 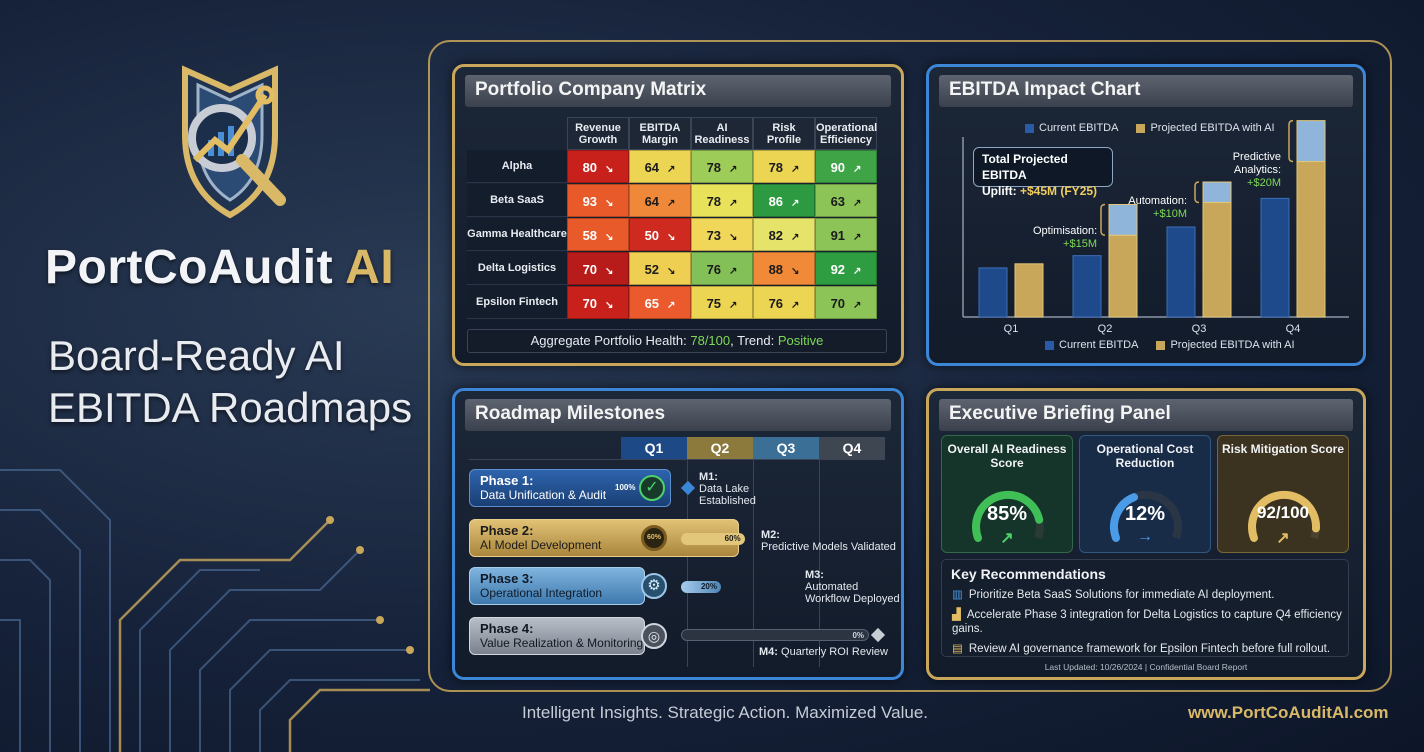 What do you see at coordinates (1079, 128) in the screenshot?
I see `legend-current: Current EBITDA` at bounding box center [1079, 128].